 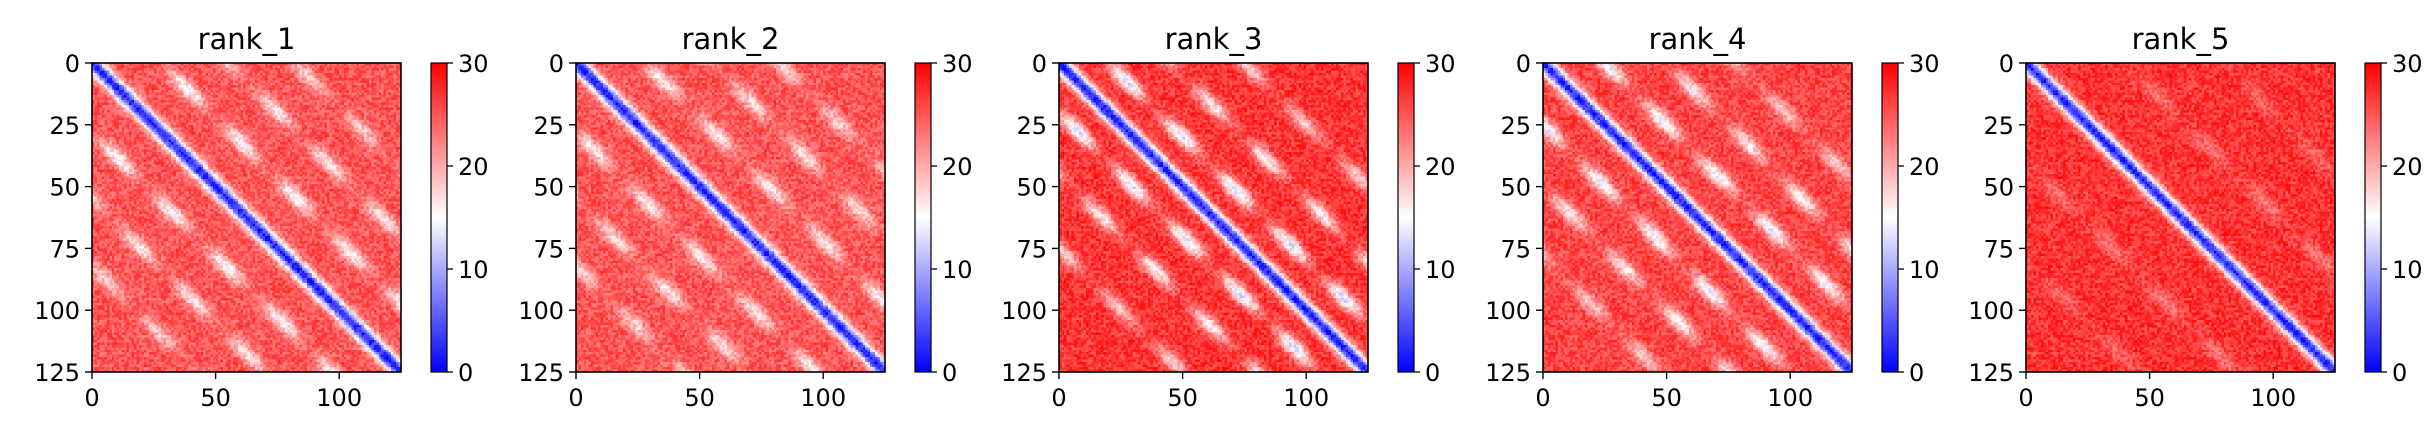 What do you see at coordinates (247, 39) in the screenshot?
I see `panel-title: rank_1` at bounding box center [247, 39].